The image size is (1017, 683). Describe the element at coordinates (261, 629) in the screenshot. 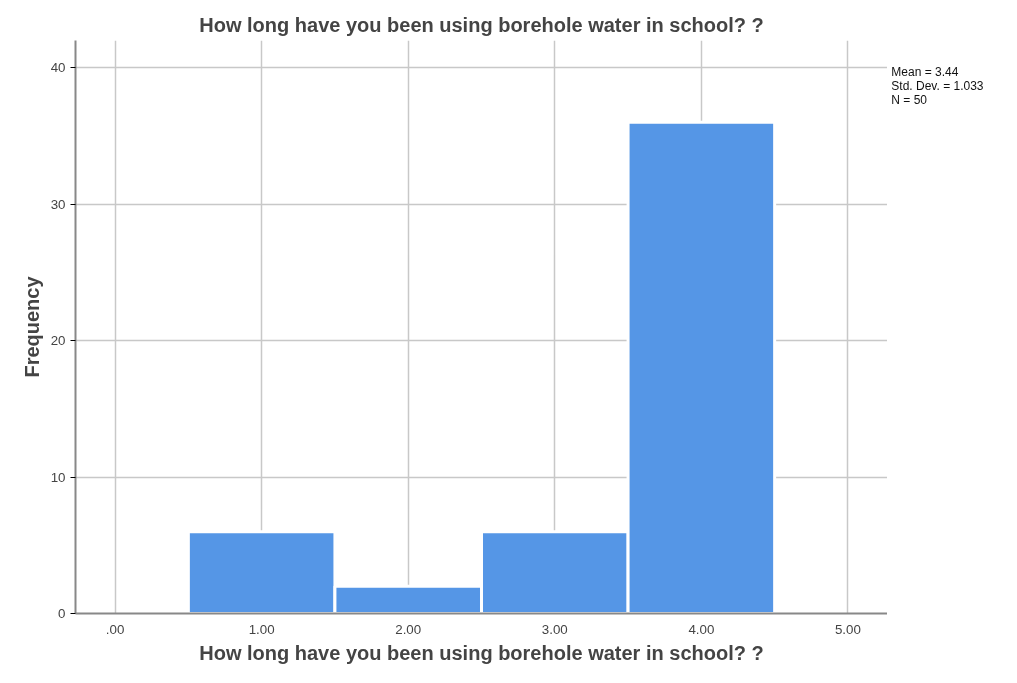

I see `x-tick-label: 1.00` at that location.